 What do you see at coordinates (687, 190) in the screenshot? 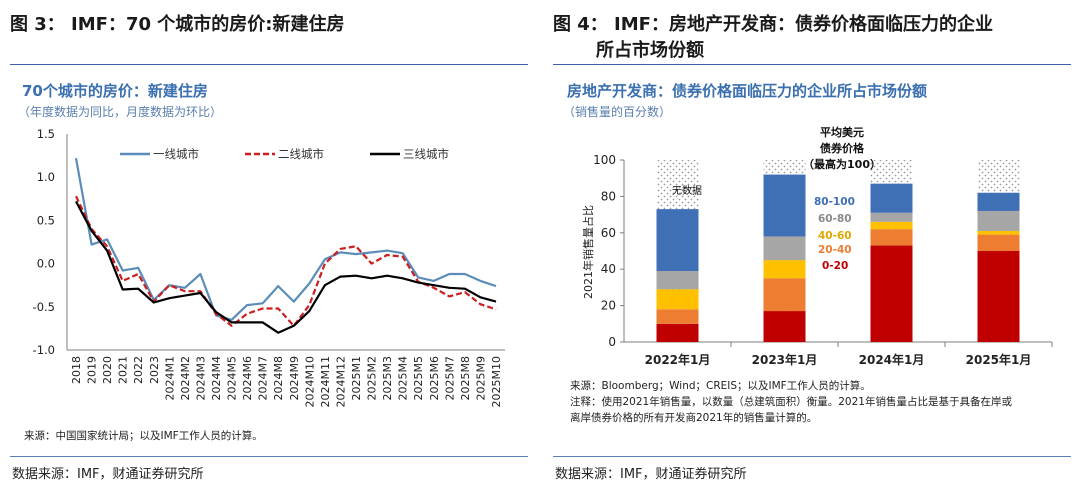
I see `no-data-label: 无数据` at bounding box center [687, 190].